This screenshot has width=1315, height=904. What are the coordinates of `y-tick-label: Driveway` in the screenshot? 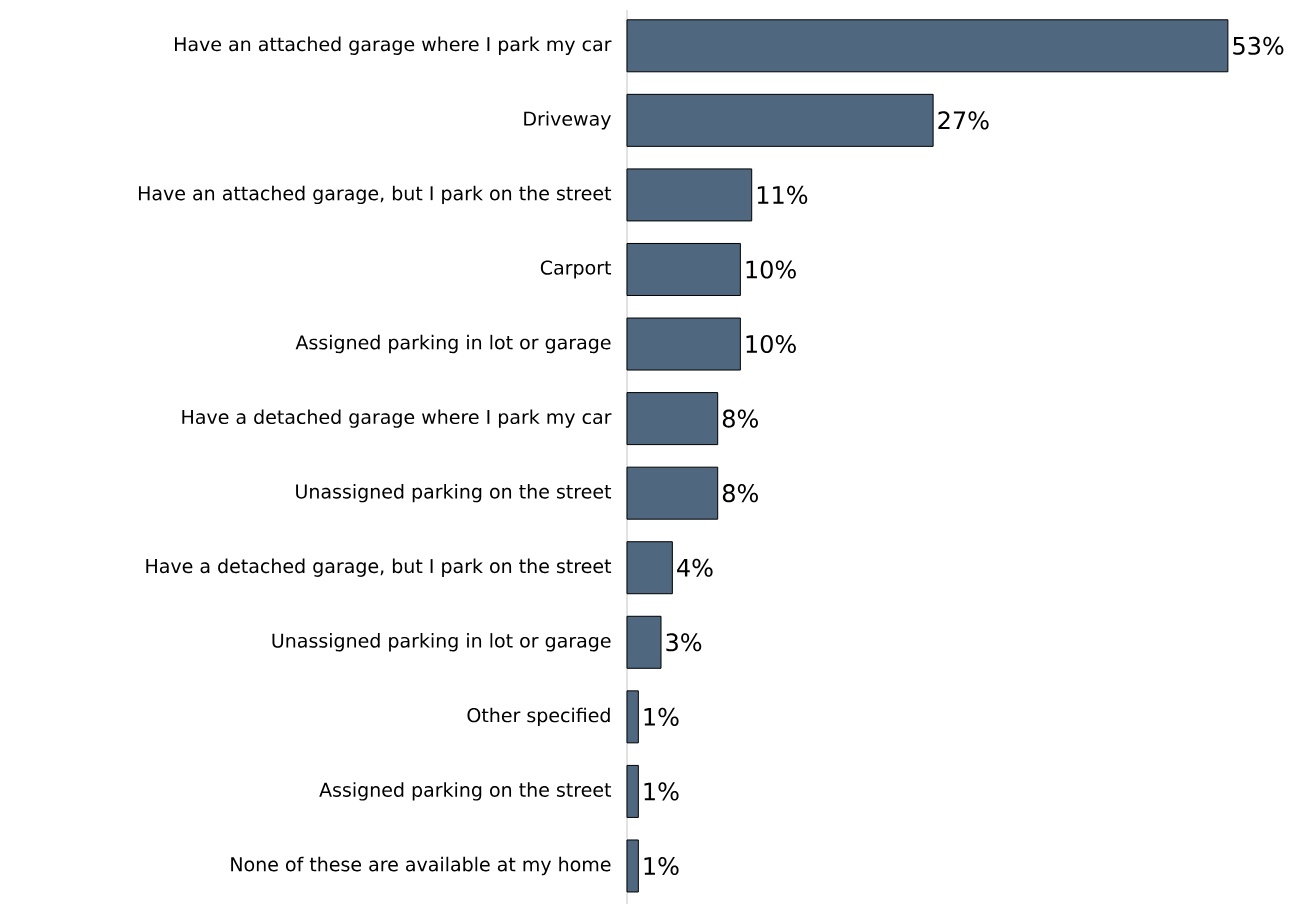 It's located at (567, 120).